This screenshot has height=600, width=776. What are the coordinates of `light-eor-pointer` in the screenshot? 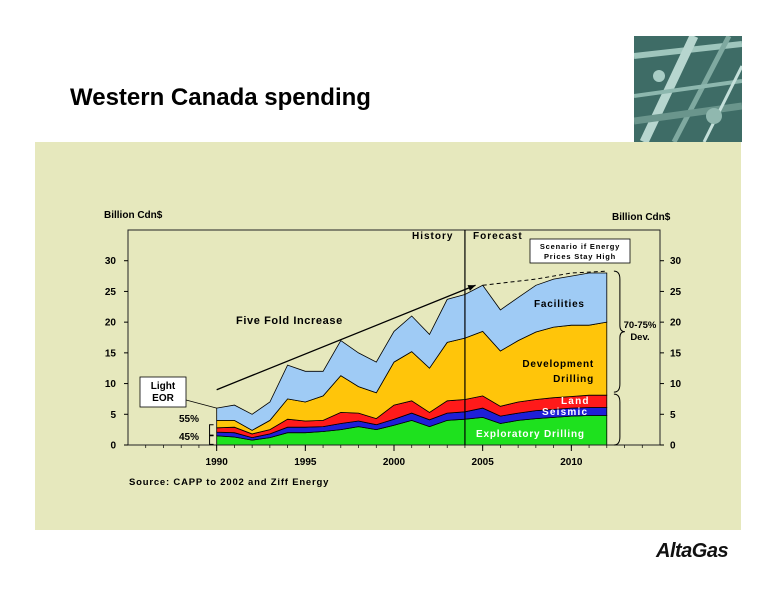 It's located at (201, 404).